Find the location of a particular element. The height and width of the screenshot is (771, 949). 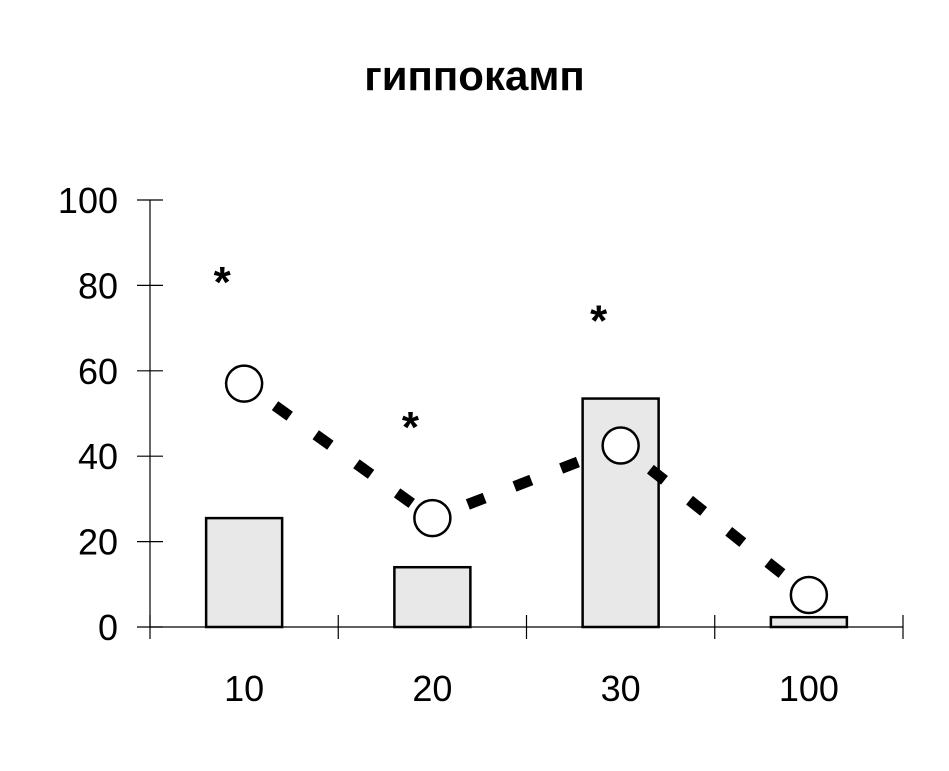

y-tick-label: 40 is located at coordinates (98, 456).